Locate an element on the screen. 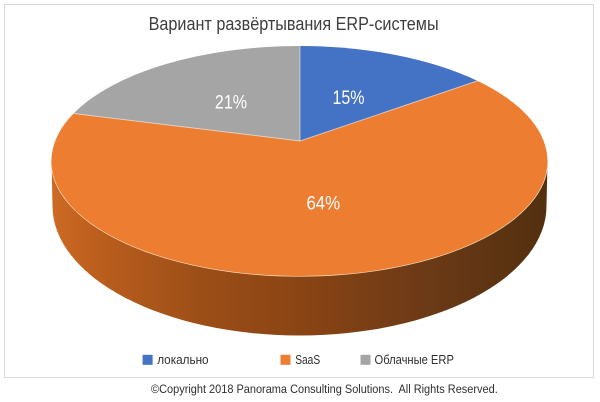  svg-text:Вариант развёртывания ERP-сист: Вариант развёртывания ERP-системы is located at coordinates (294, 24).